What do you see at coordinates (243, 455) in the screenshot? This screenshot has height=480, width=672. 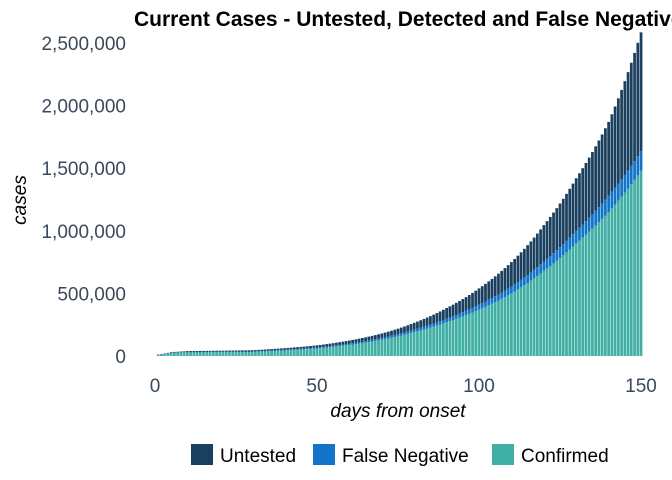 I see `legend-item-untested: Untested` at bounding box center [243, 455].